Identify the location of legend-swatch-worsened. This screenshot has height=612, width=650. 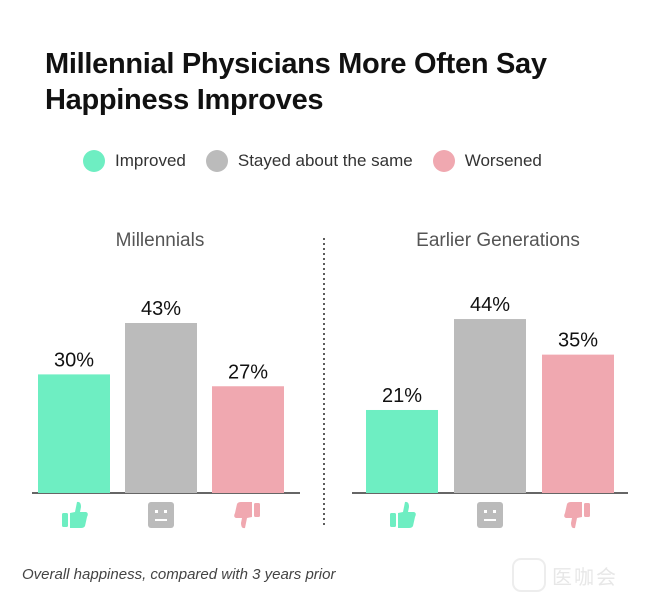
(443, 161).